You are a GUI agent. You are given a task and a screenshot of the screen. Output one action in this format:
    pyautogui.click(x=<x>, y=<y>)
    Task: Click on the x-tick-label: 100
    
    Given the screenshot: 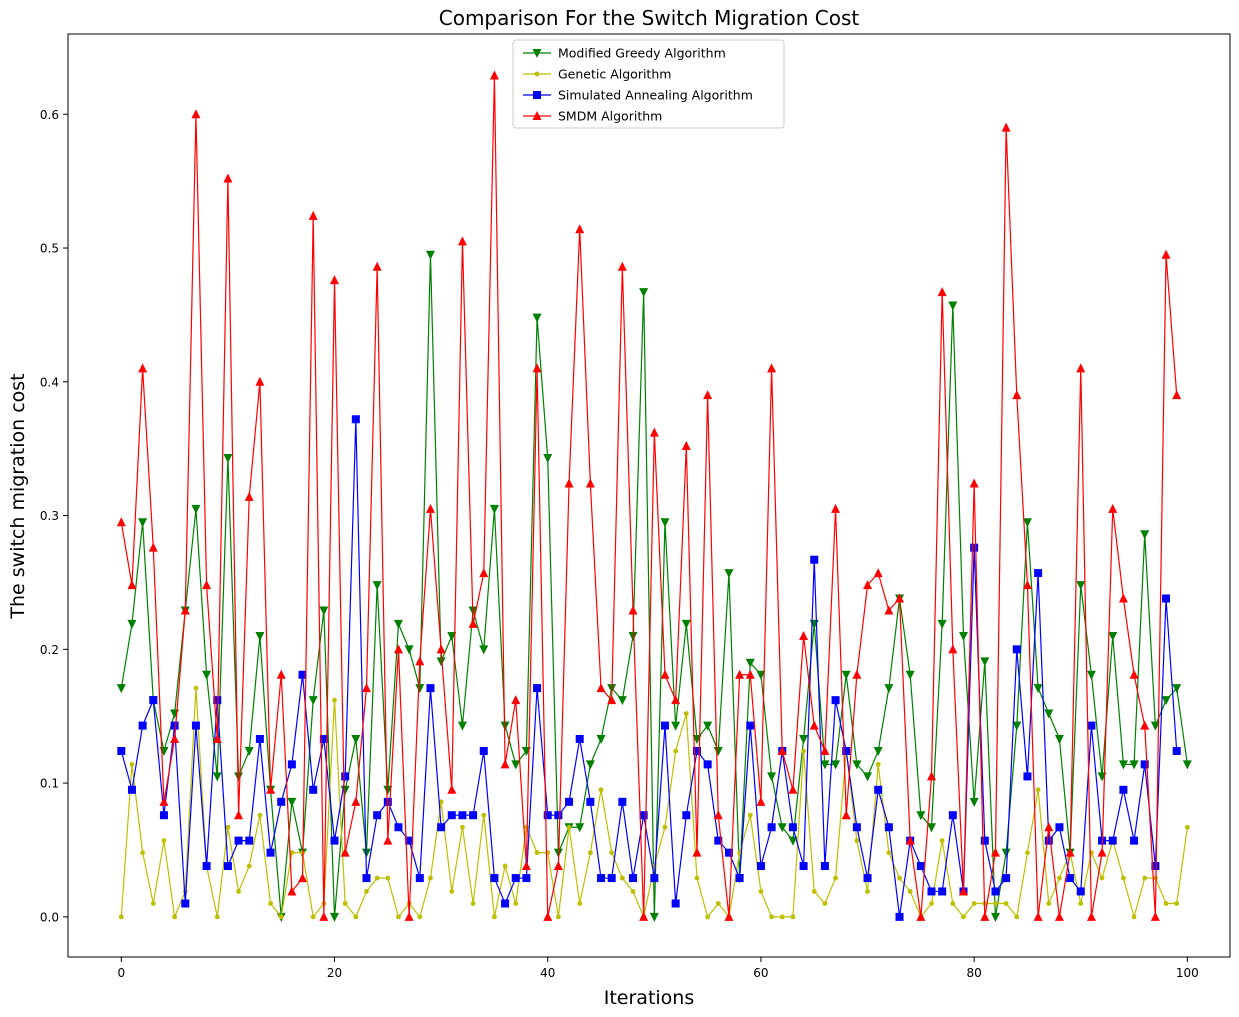 What is the action you would take?
    pyautogui.click(x=1187, y=973)
    